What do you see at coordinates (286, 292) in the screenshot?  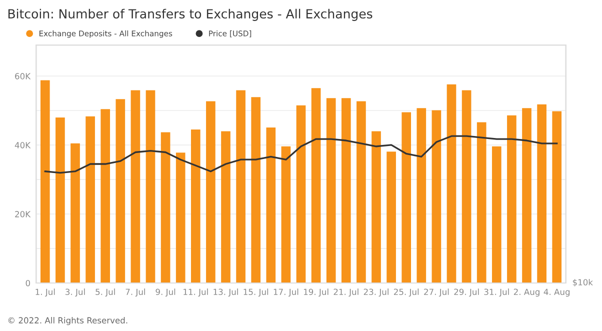 I see `x-tick-label: 17. Jul` at bounding box center [286, 292].